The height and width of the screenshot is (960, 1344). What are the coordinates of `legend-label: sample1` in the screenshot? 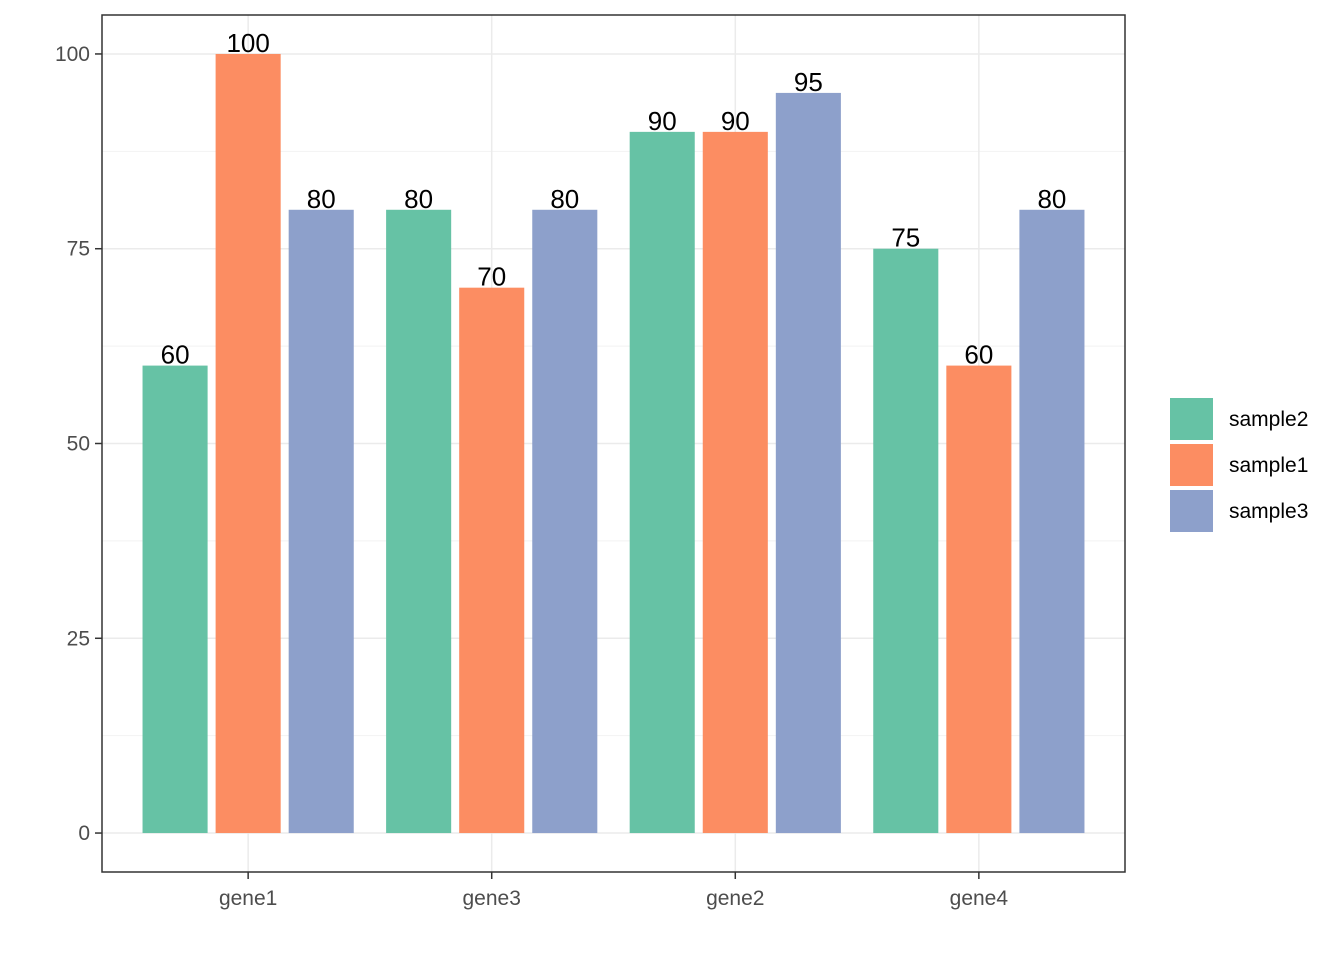 It's located at (1268, 465).